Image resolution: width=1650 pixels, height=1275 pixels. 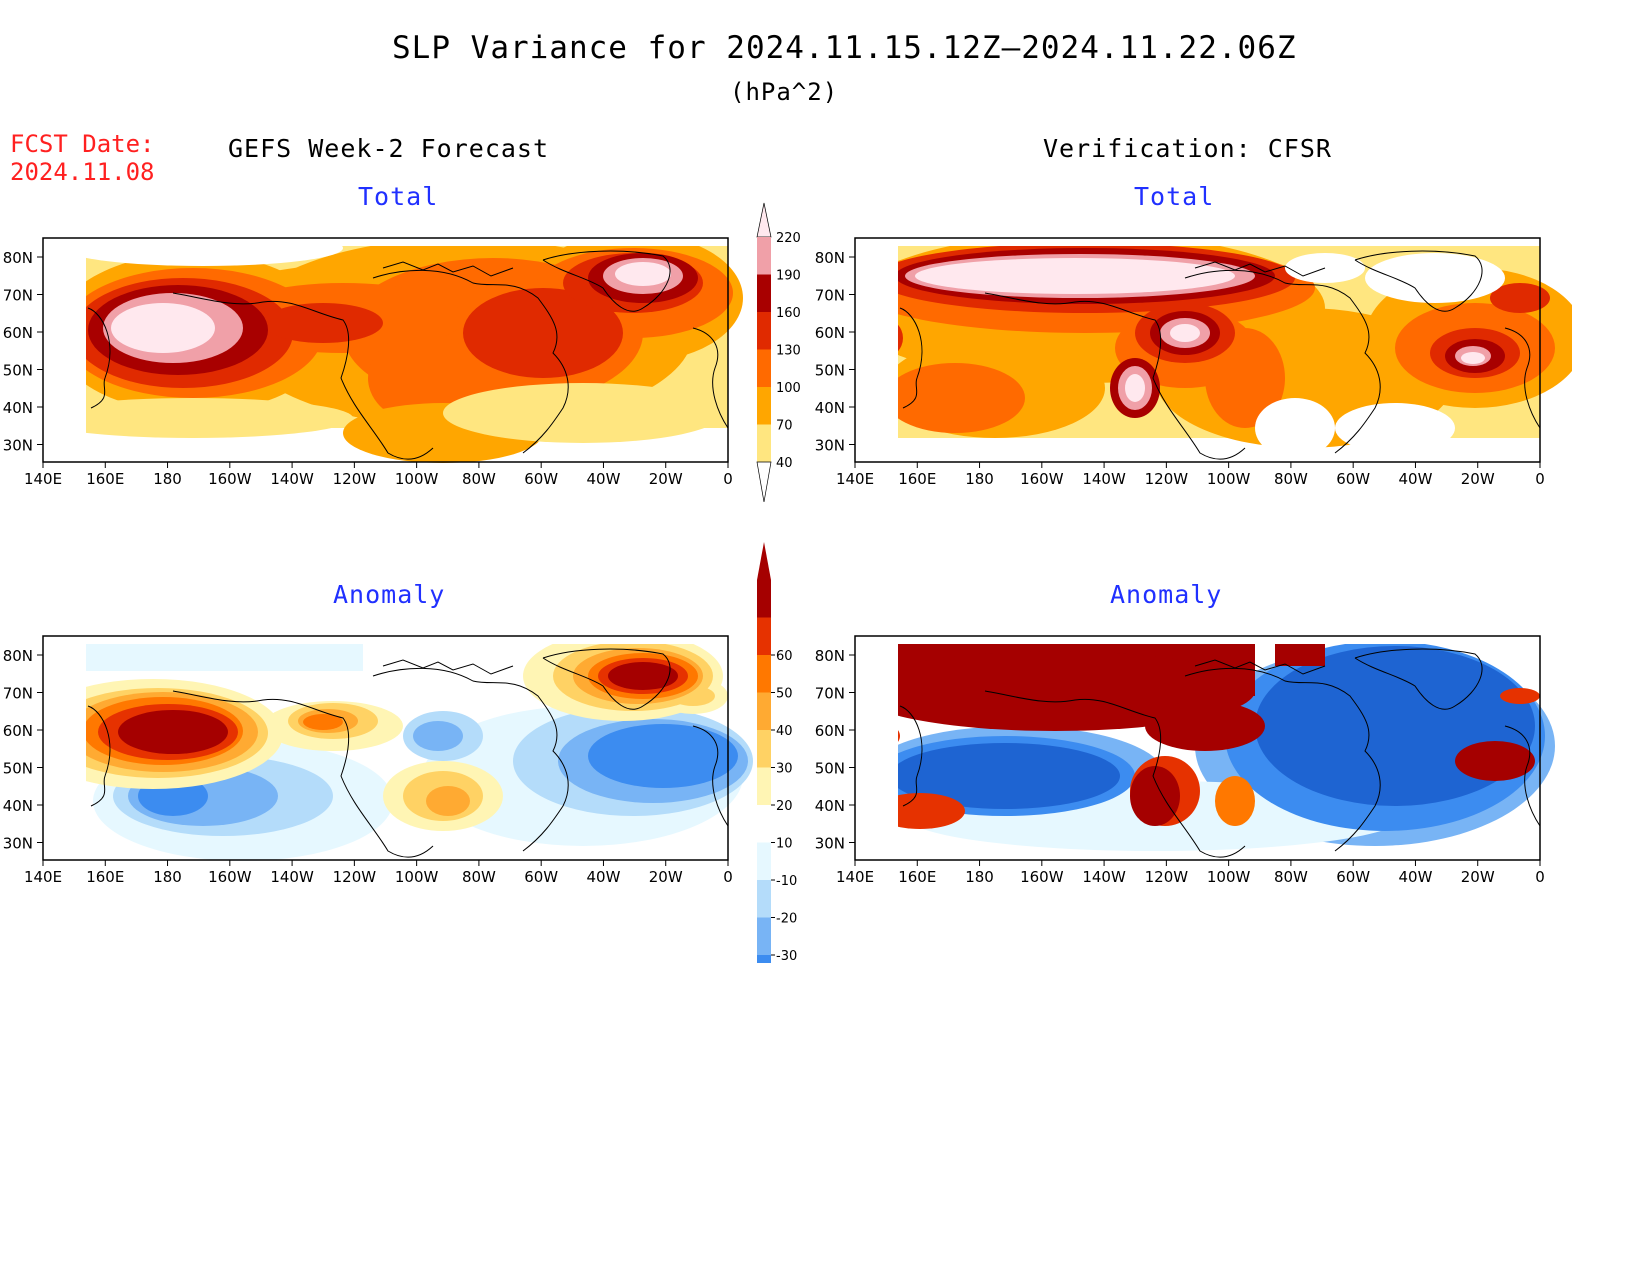 What do you see at coordinates (830, 694) in the screenshot?
I see `lat-label: 70N` at bounding box center [830, 694].